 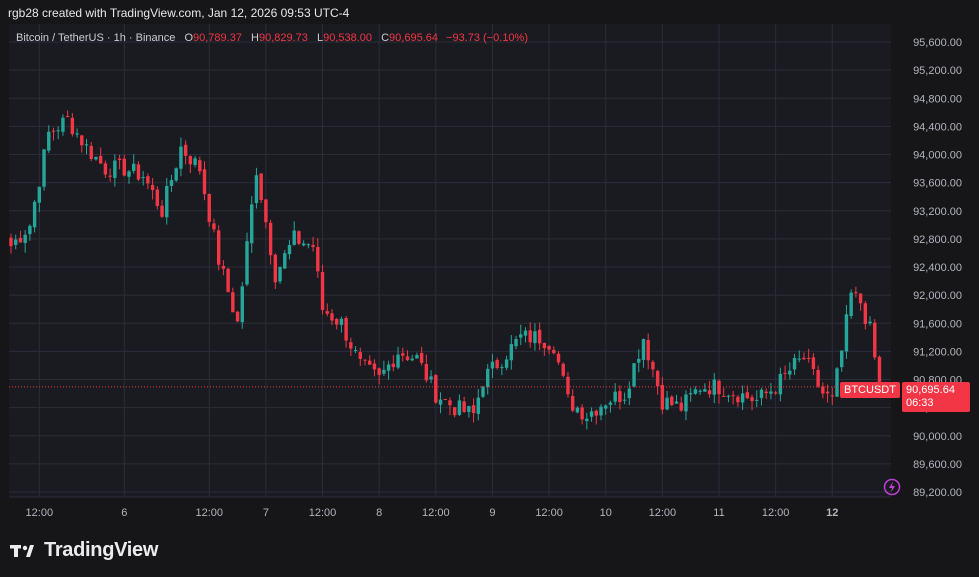 I want to click on tradingview-logo: TradingView, so click(x=84, y=550).